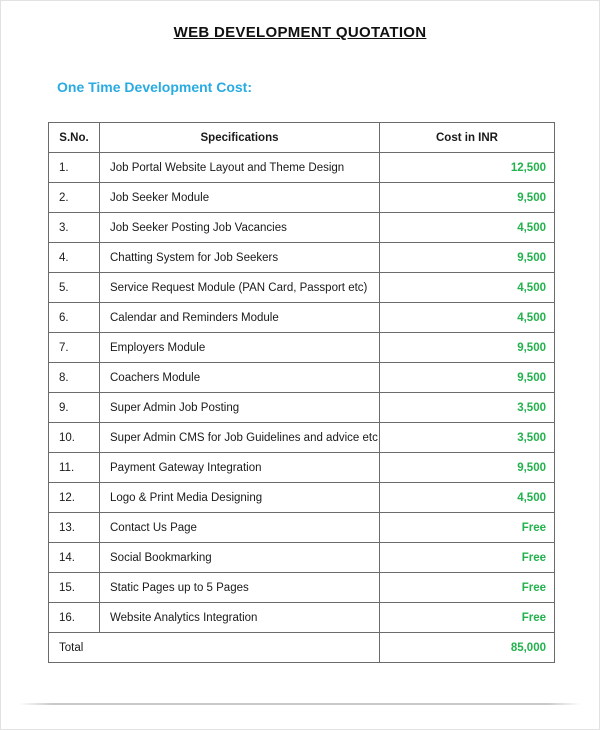 The width and height of the screenshot is (600, 730). What do you see at coordinates (467, 647) in the screenshot?
I see `total-value: 85,000` at bounding box center [467, 647].